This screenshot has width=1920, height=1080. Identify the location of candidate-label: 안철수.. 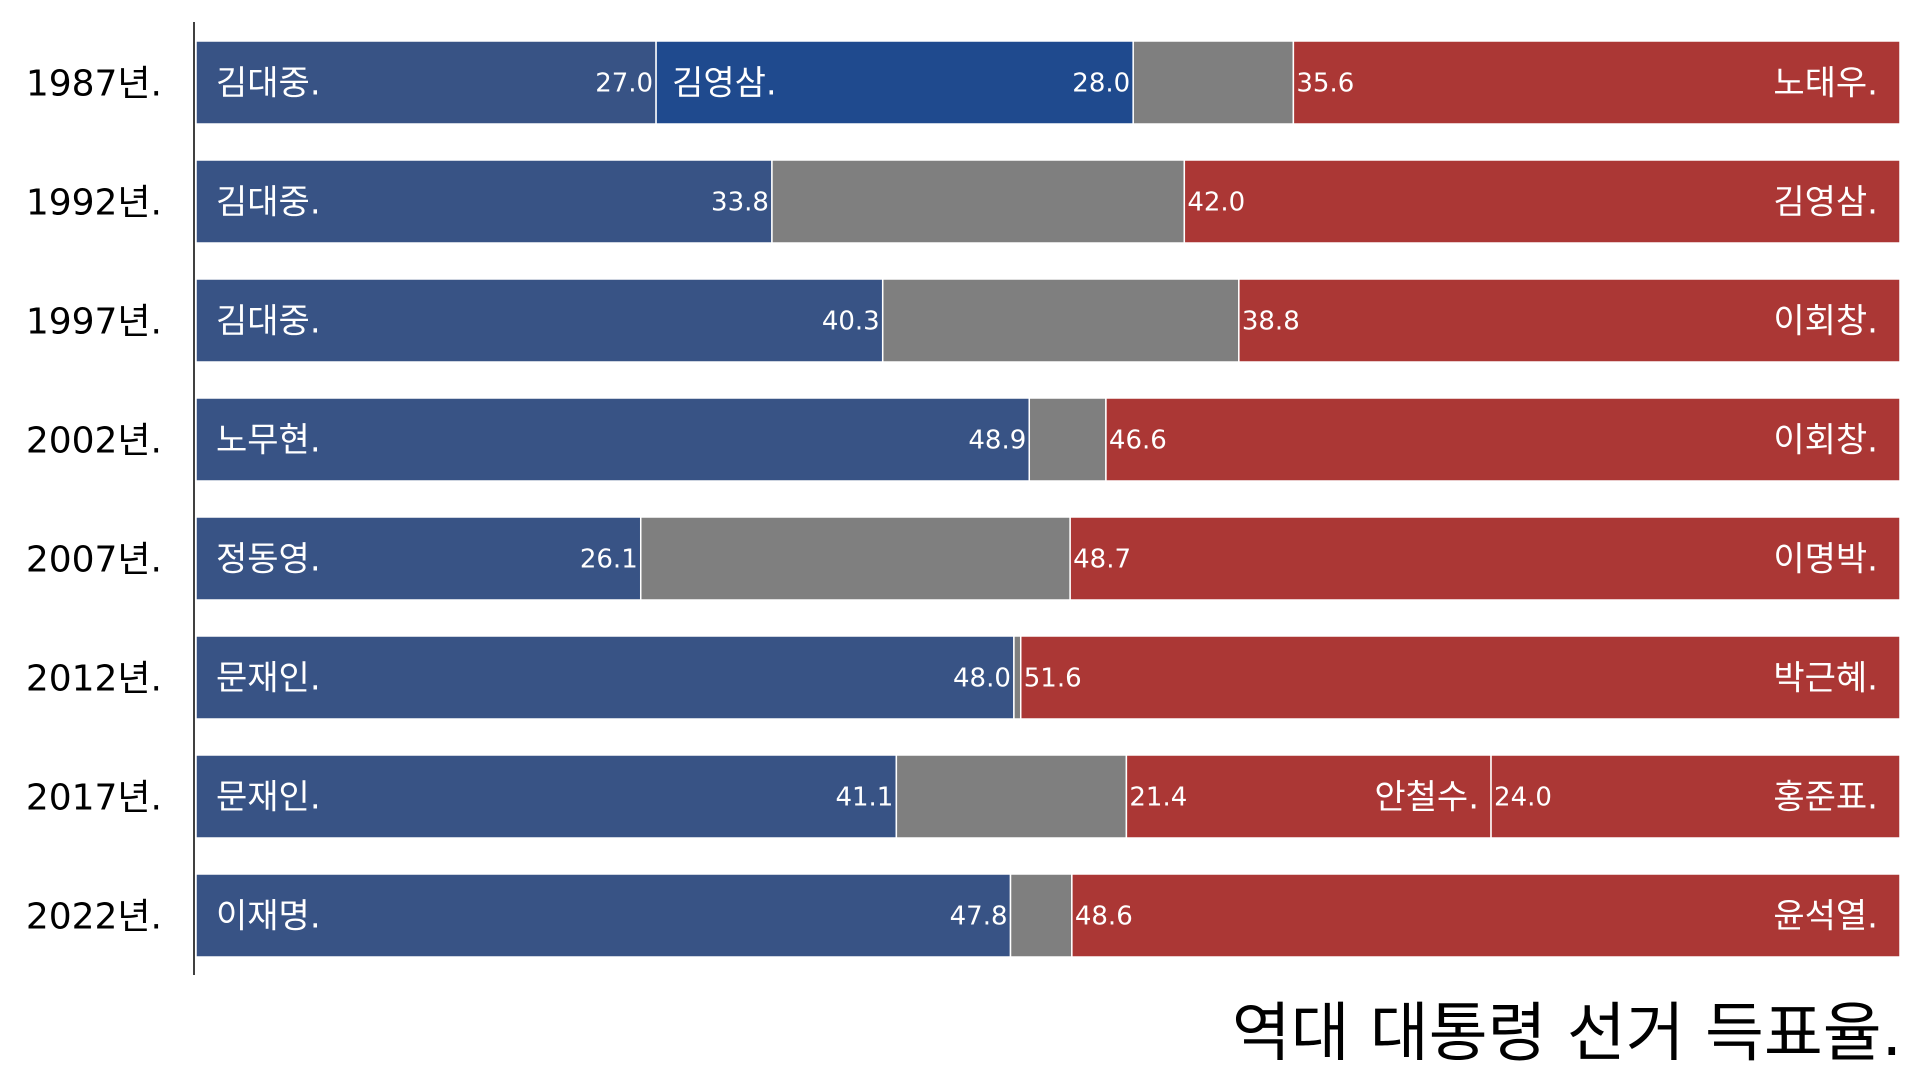
(1426, 798).